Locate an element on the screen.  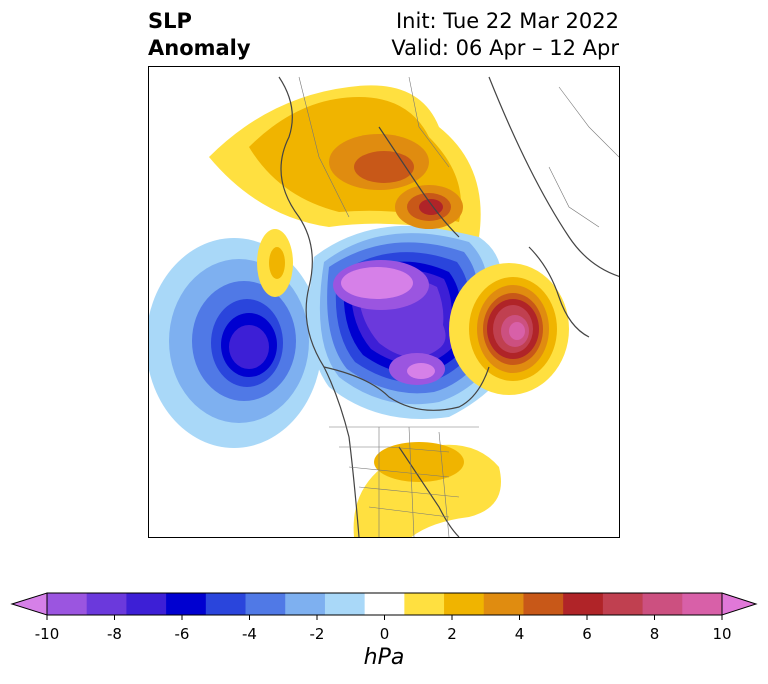
colorbar-tick-label: 0 is located at coordinates (384, 634).